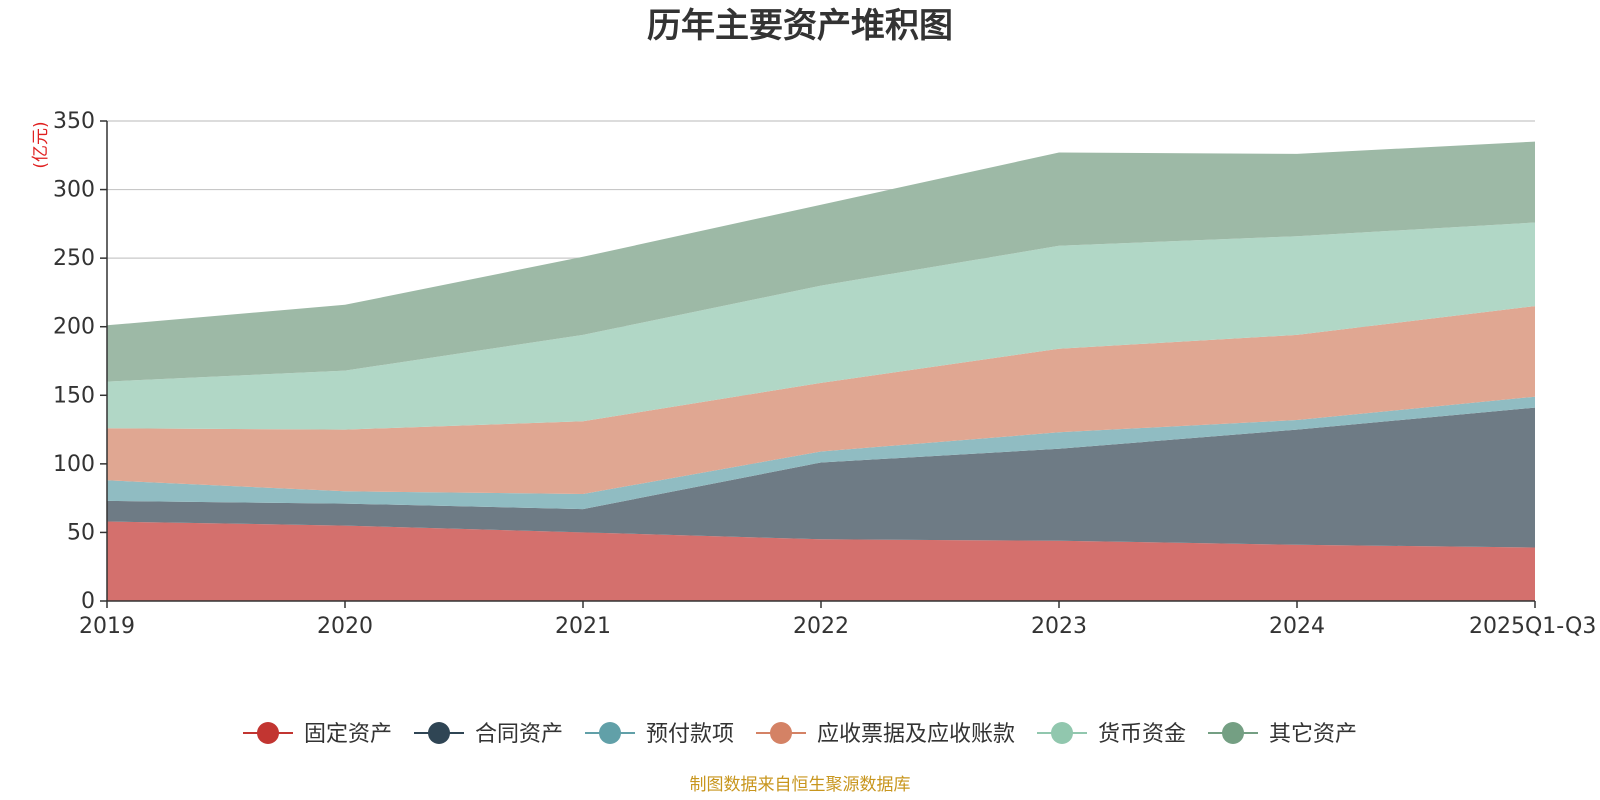  I want to click on y-axis-unit-label: (亿元), so click(41, 144).